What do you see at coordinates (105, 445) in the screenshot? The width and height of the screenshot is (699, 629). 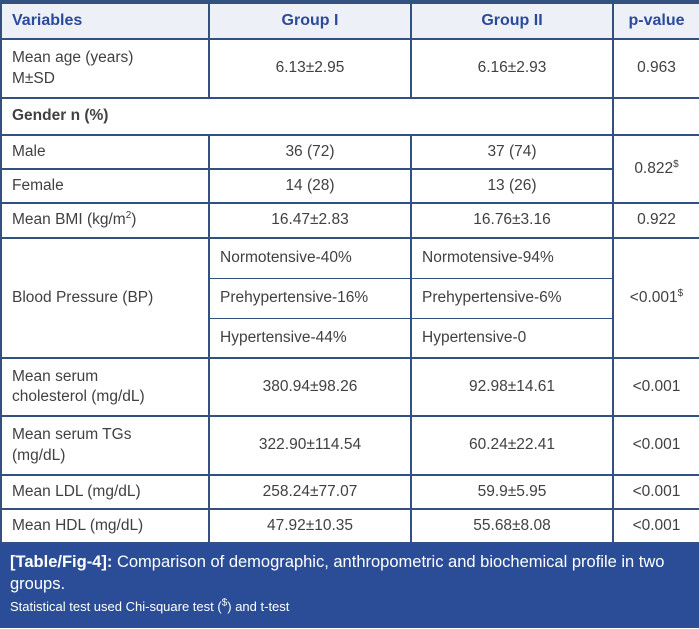 I see `tgs-label: Mean serum TGs (mg/dL)` at bounding box center [105, 445].